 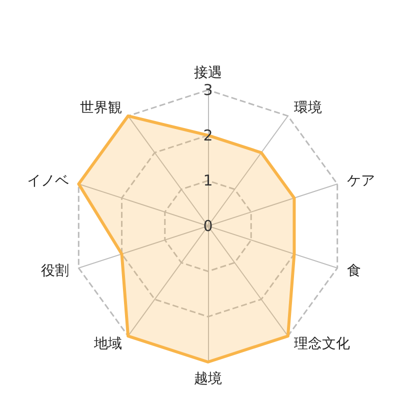 I want to click on spoke-label: 食, so click(x=353, y=271).